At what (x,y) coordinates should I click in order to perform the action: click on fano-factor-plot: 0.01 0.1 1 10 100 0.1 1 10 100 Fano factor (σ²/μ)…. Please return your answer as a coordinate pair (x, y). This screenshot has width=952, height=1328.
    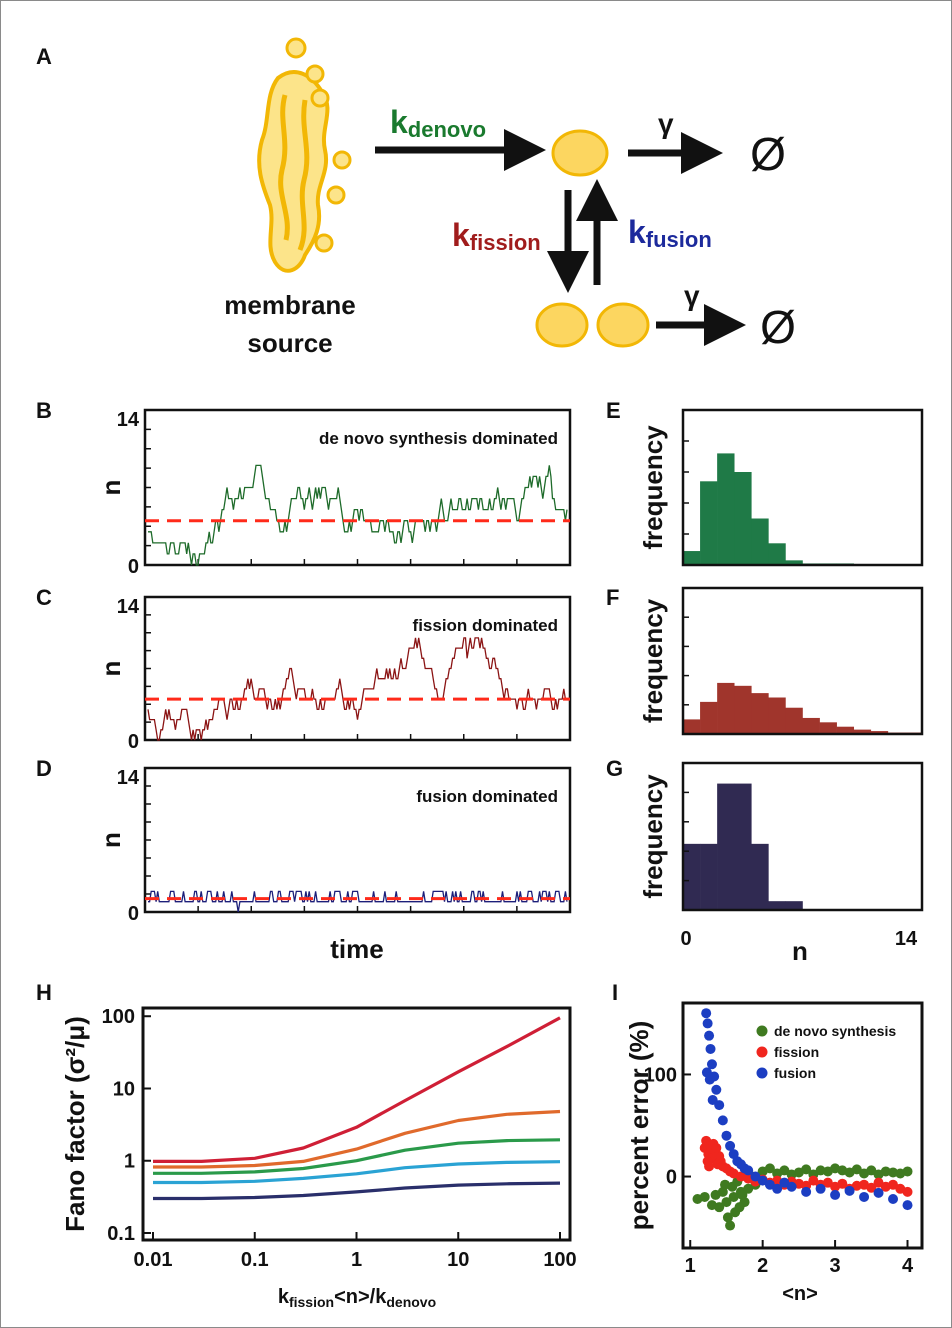
    Looking at the image, I should click on (318, 1158).